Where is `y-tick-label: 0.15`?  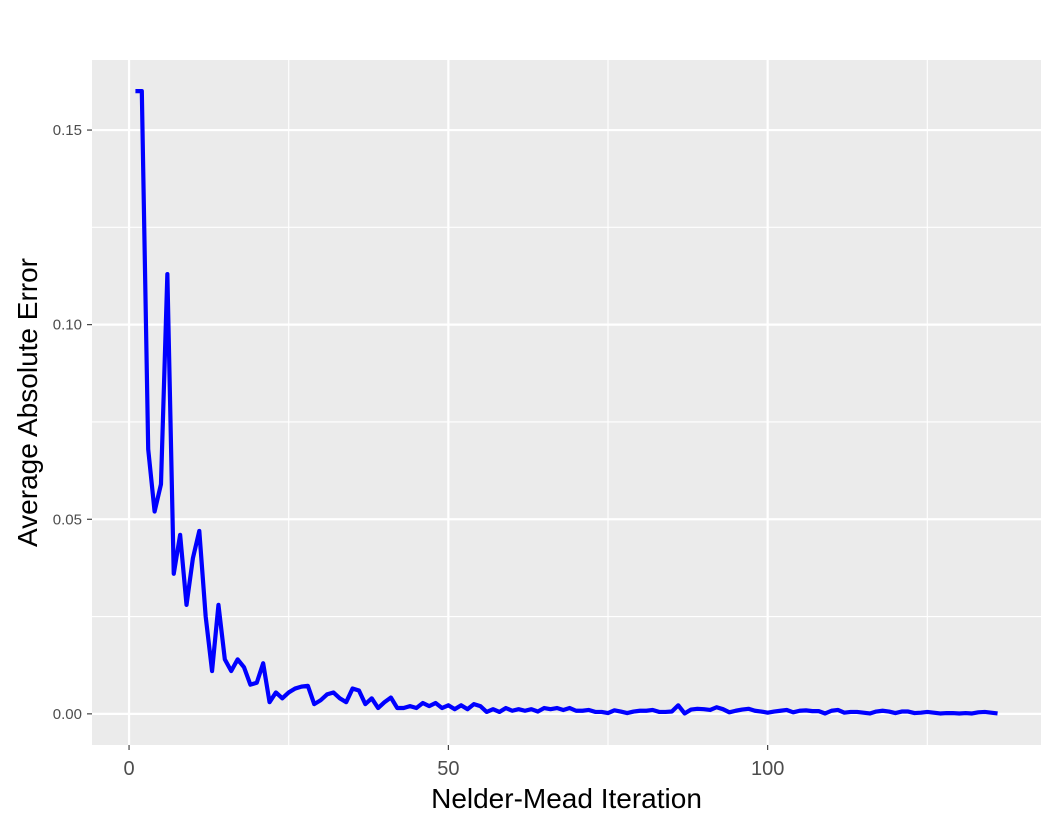
y-tick-label: 0.15 is located at coordinates (67, 130).